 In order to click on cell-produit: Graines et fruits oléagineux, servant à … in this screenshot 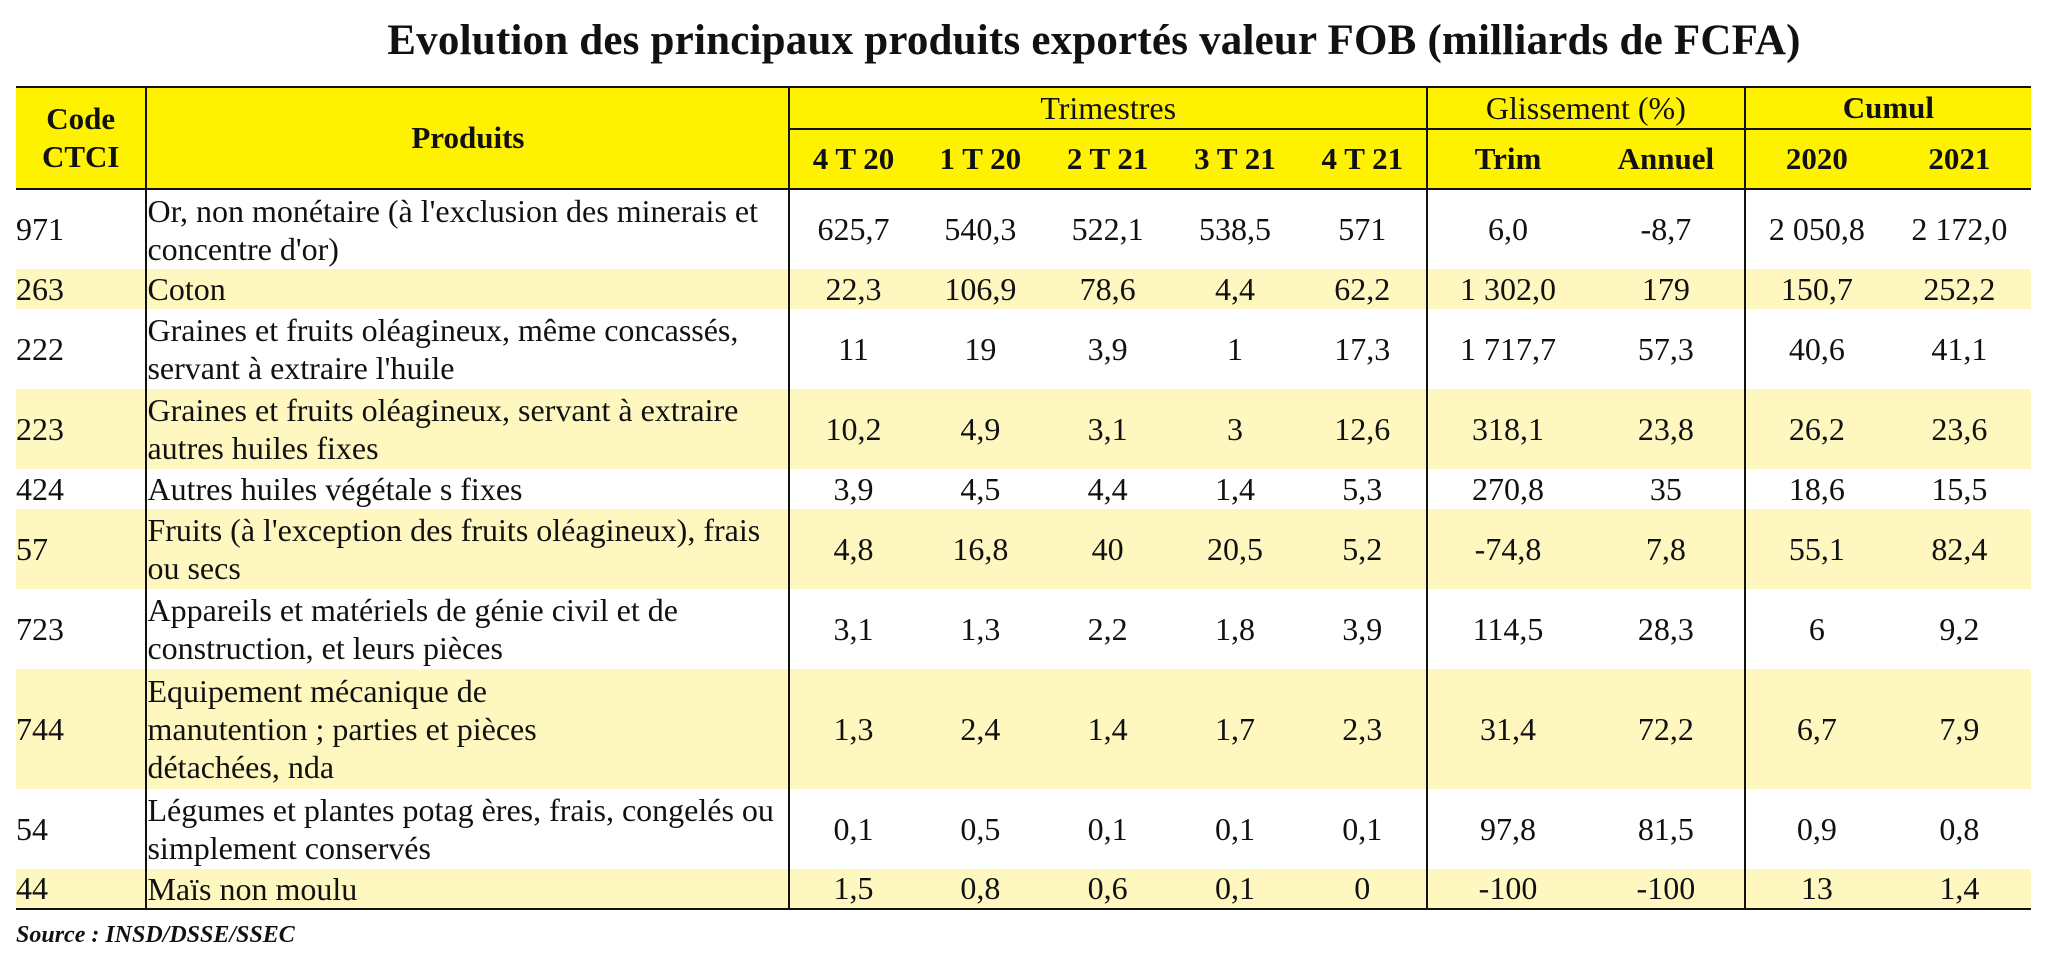, I will do `click(468, 429)`.